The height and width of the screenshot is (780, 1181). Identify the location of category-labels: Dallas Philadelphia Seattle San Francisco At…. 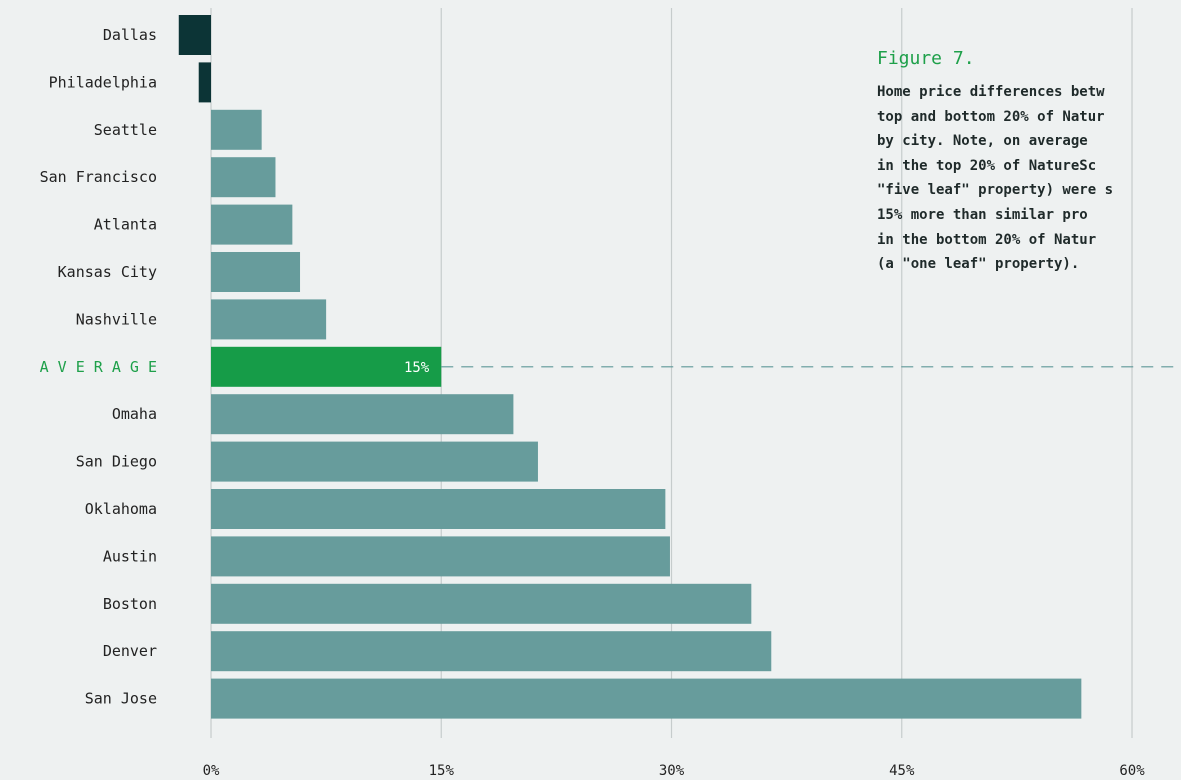
(98, 367).